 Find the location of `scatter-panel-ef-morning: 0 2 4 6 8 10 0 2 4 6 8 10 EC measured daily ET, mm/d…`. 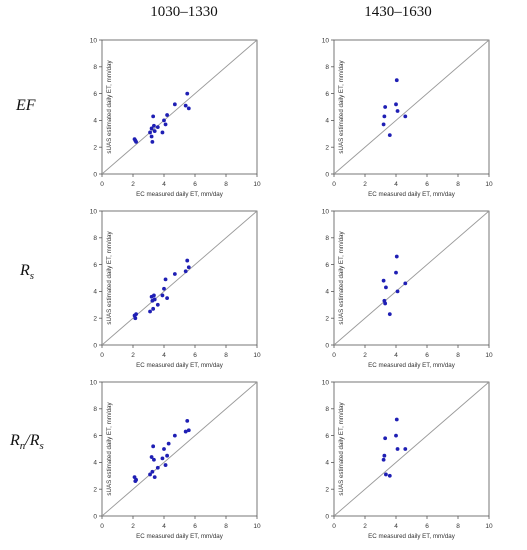

scatter-panel-ef-morning: 0 2 4 6 8 10 0 2 4 6 8 10 EC measured daily ET, mm/d… is located at coordinates (175, 117).